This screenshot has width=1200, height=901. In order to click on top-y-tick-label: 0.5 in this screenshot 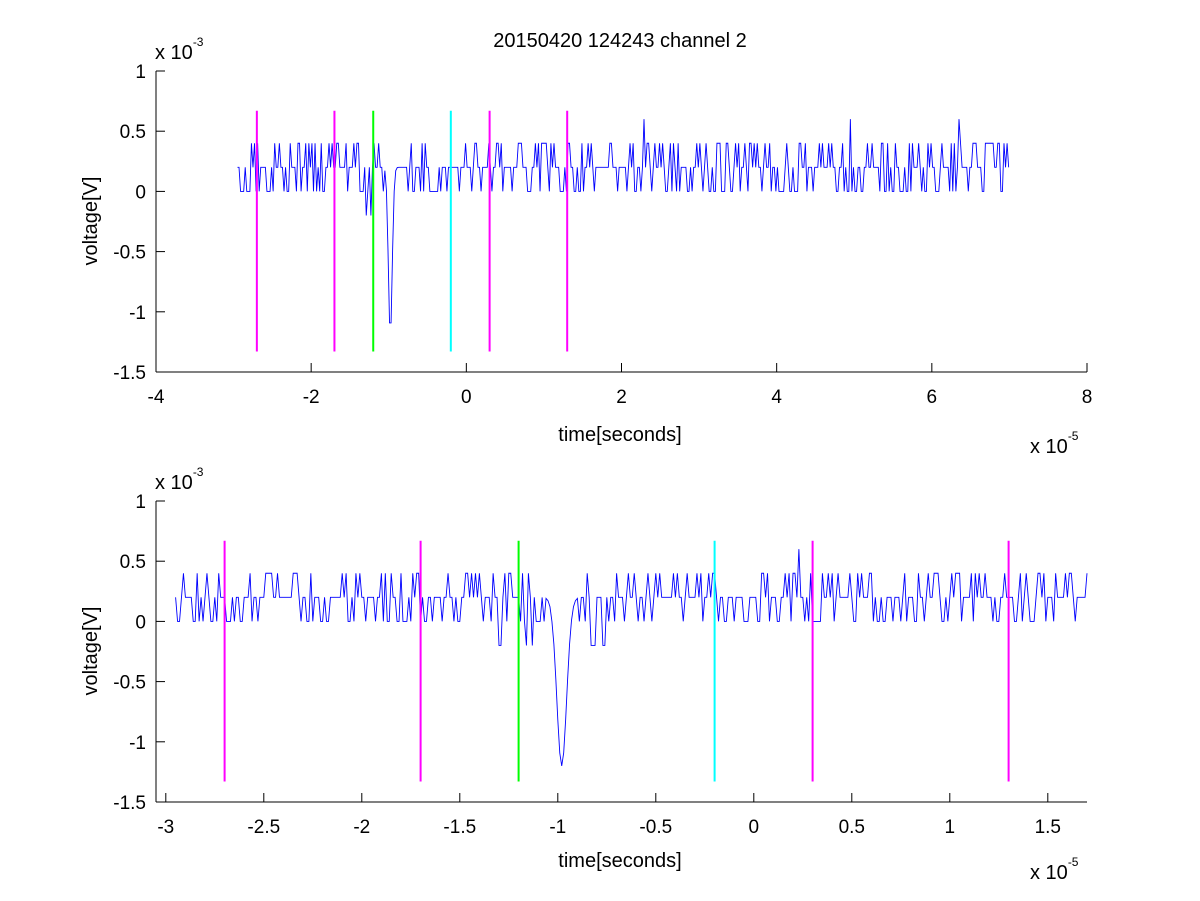, I will do `click(133, 132)`.